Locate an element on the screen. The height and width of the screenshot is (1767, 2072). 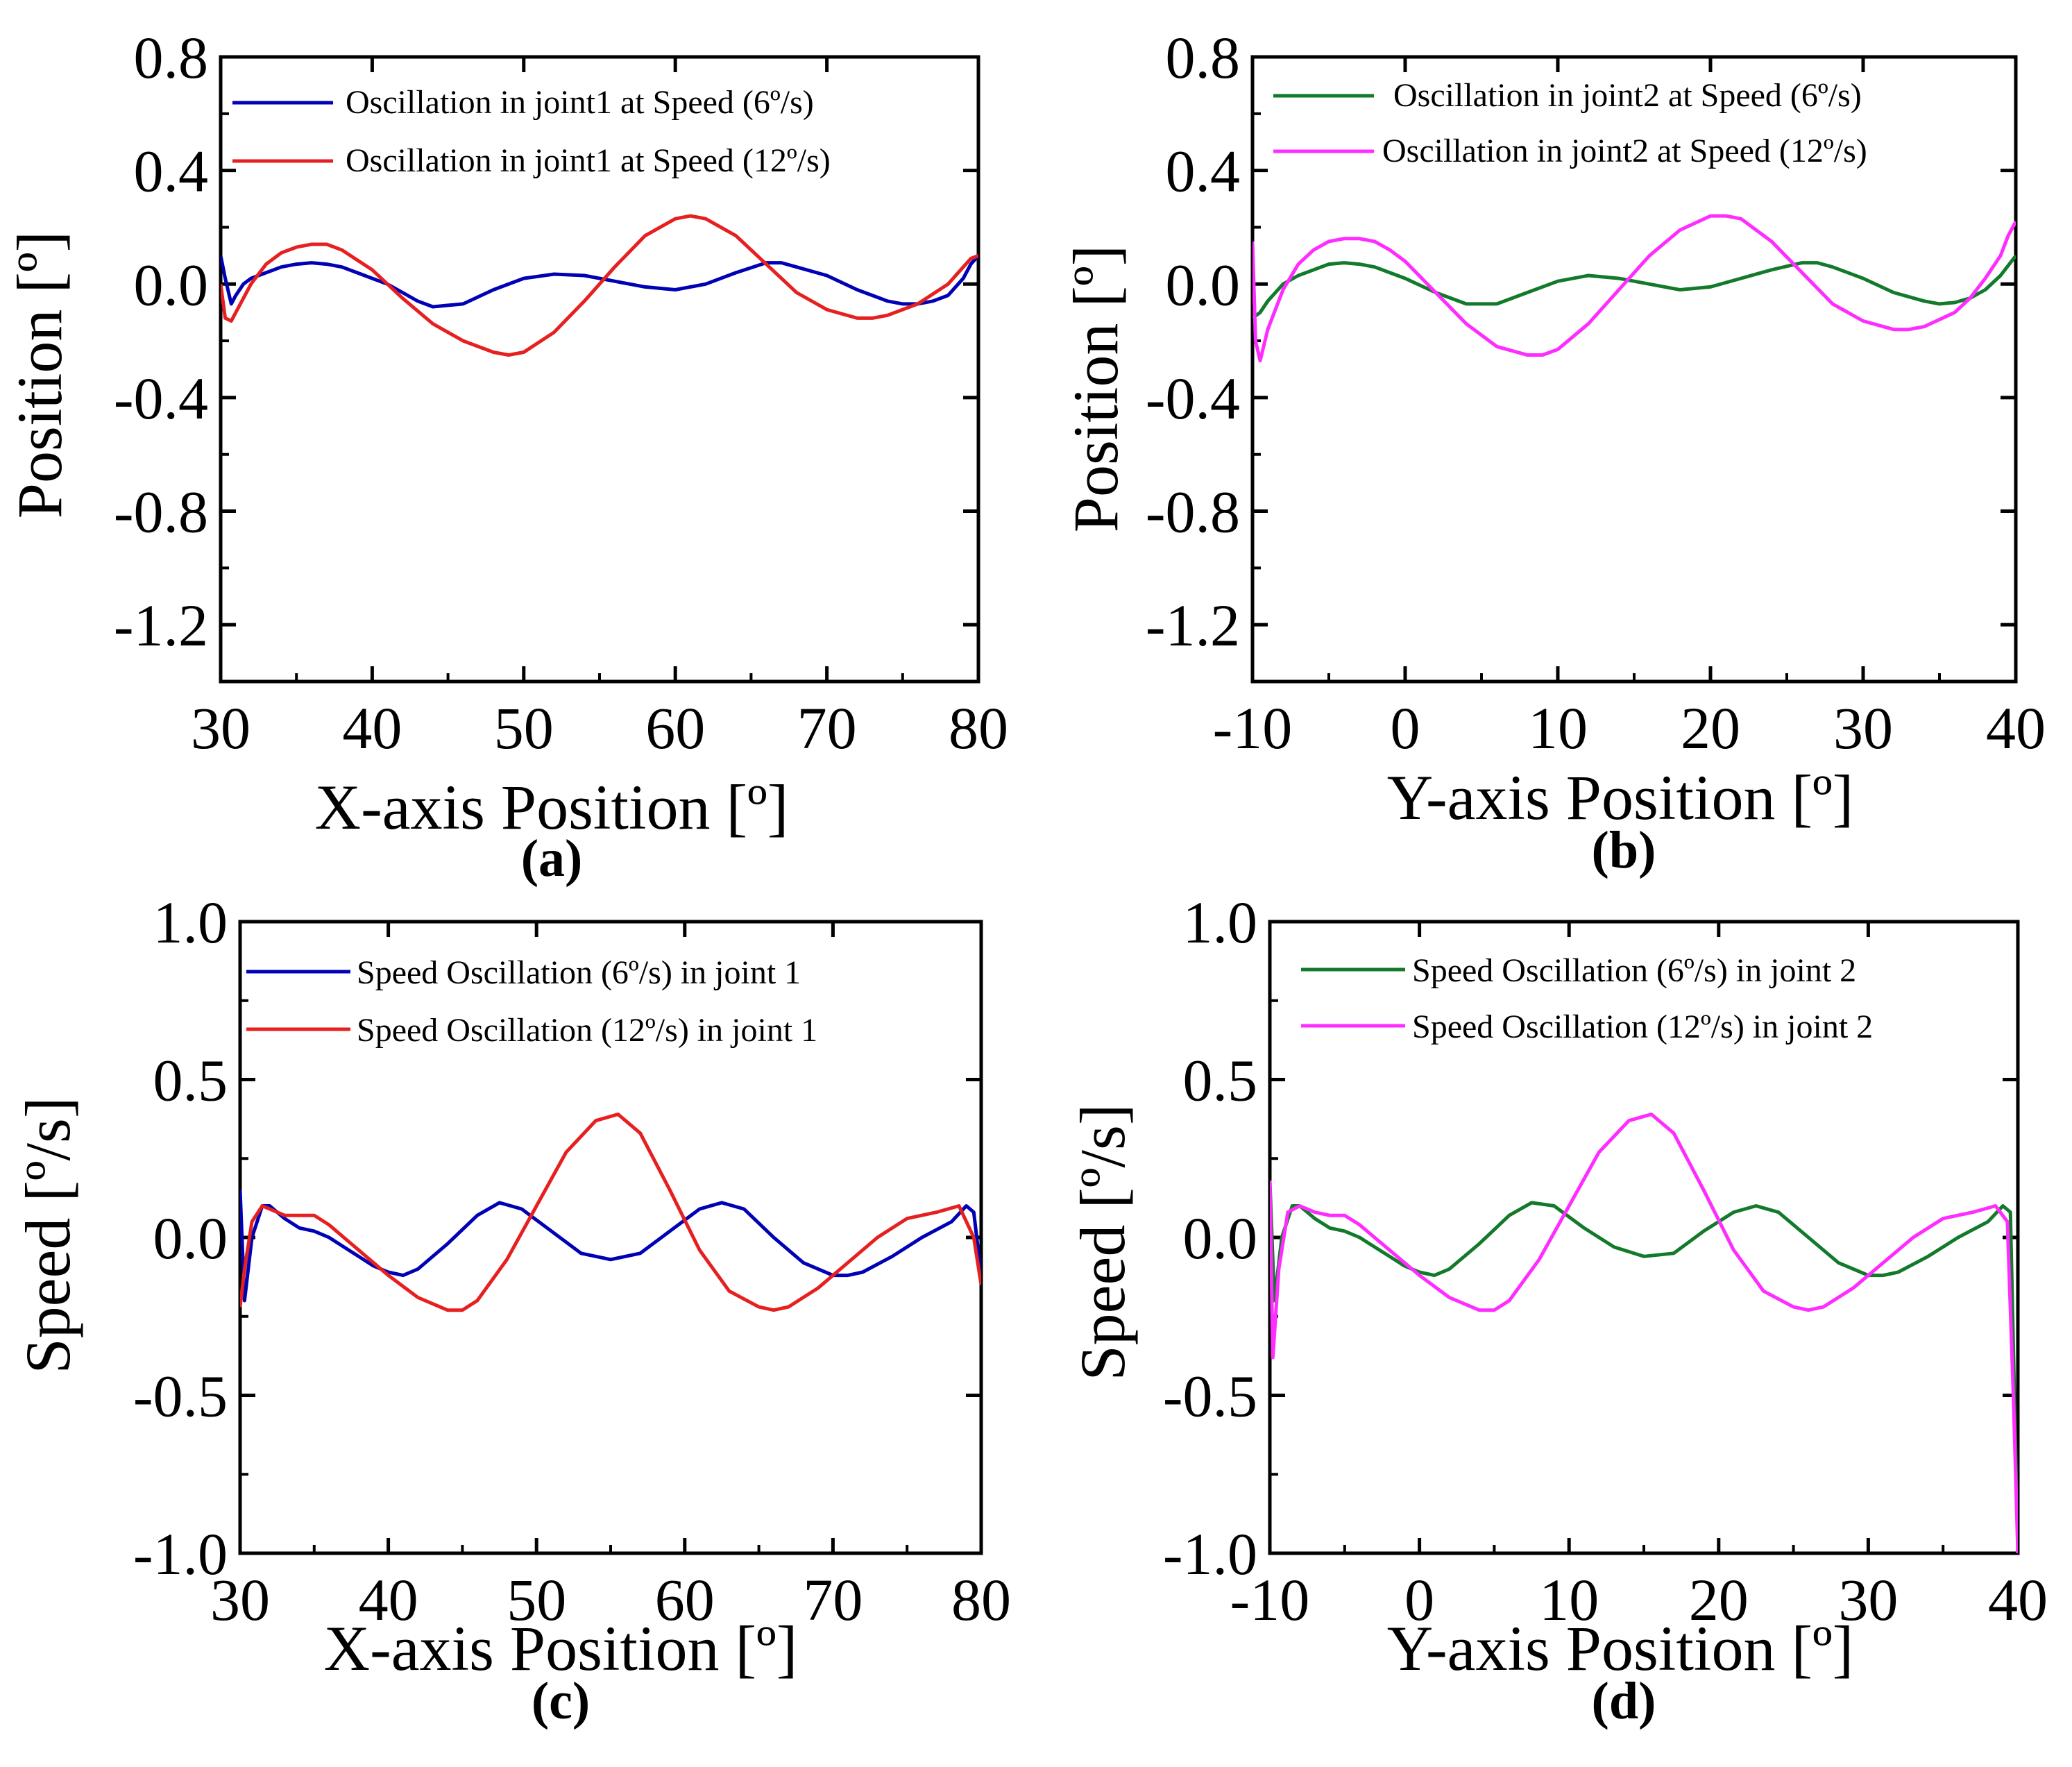
panel-a-x-tick-label-80: 80 is located at coordinates (978, 728).